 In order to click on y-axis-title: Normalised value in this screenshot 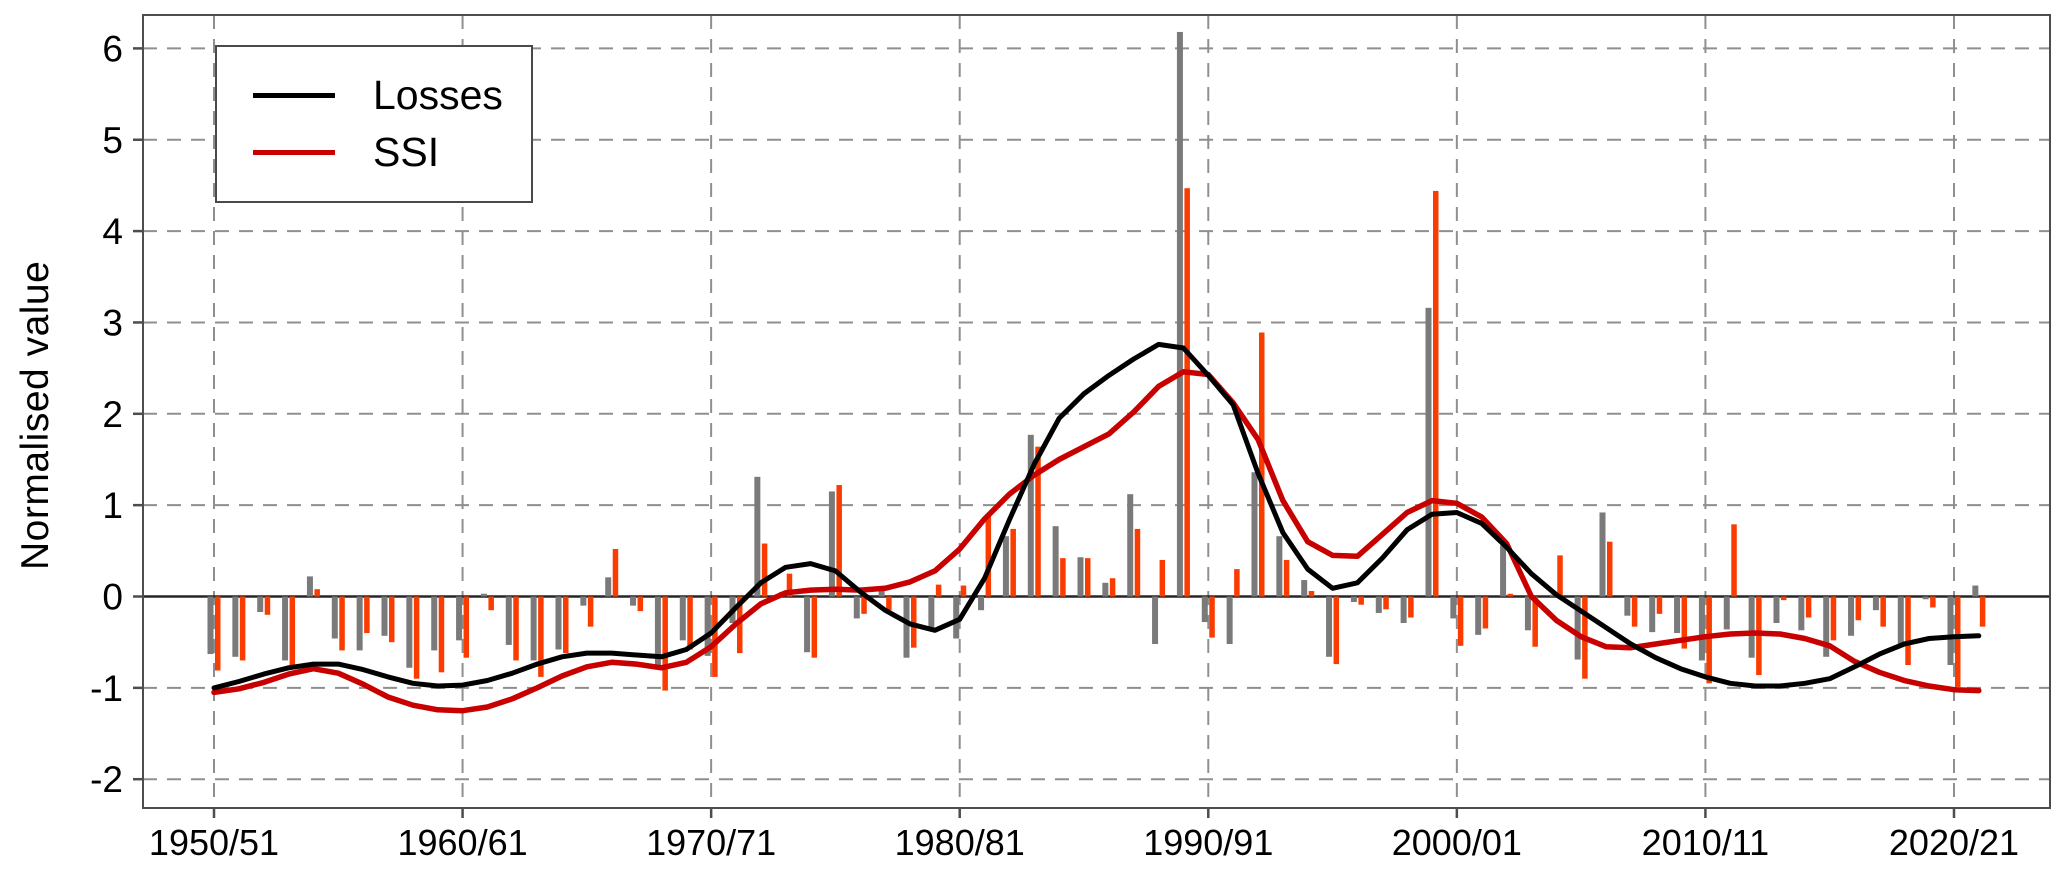, I will do `click(35, 415)`.